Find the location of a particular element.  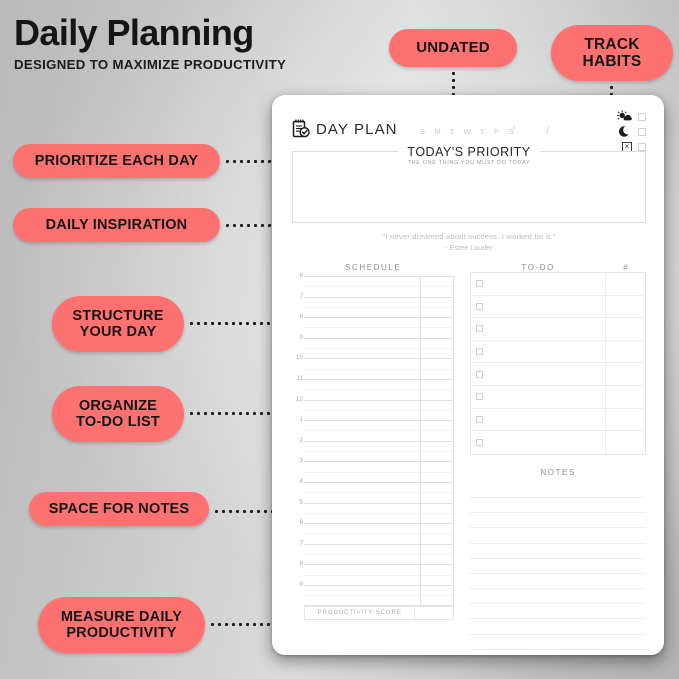

todo-table is located at coordinates (558, 363).